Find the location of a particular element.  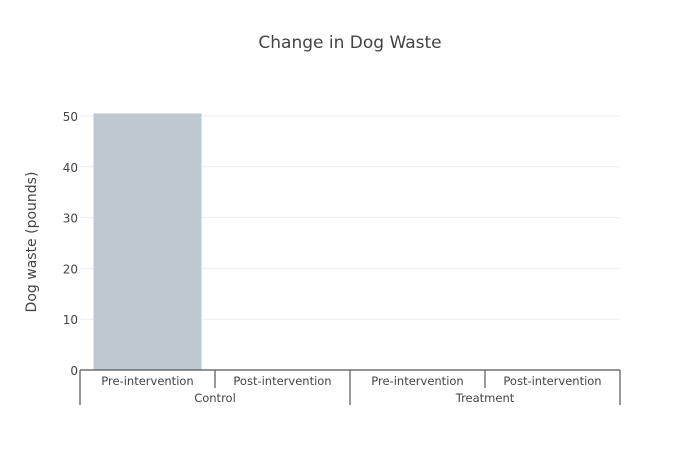

x-group-label: Control is located at coordinates (215, 398).